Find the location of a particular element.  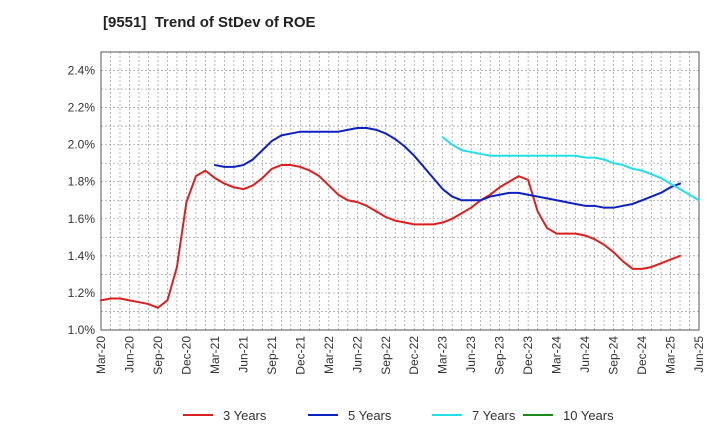

y-tick-label: 2.2% is located at coordinates (82, 108).